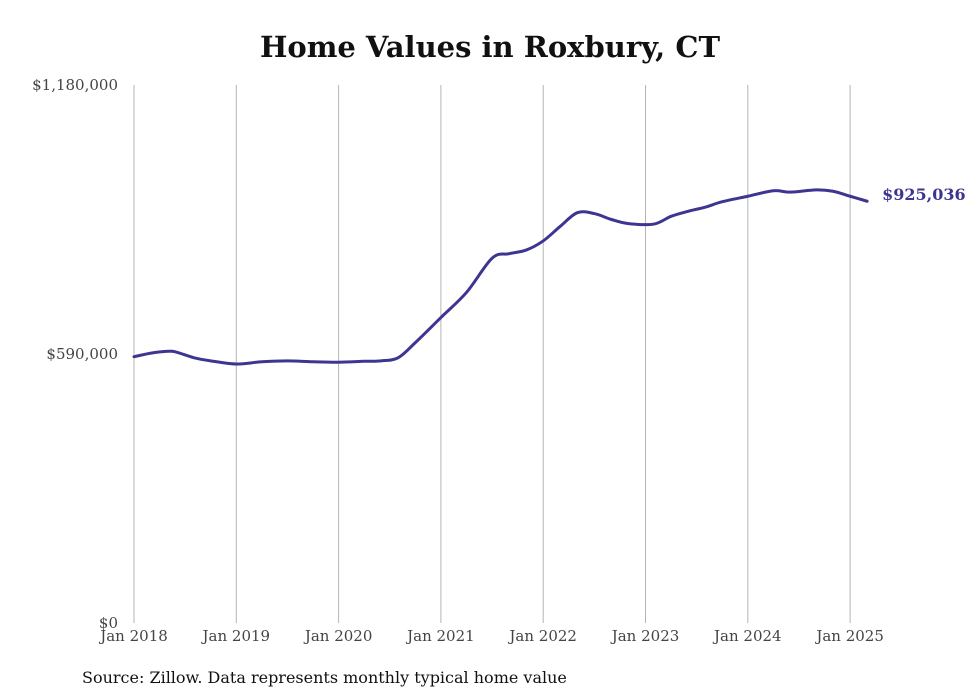 The image size is (980, 699). Describe the element at coordinates (338, 636) in the screenshot. I see `x-tick-label: Jan 2020` at that location.